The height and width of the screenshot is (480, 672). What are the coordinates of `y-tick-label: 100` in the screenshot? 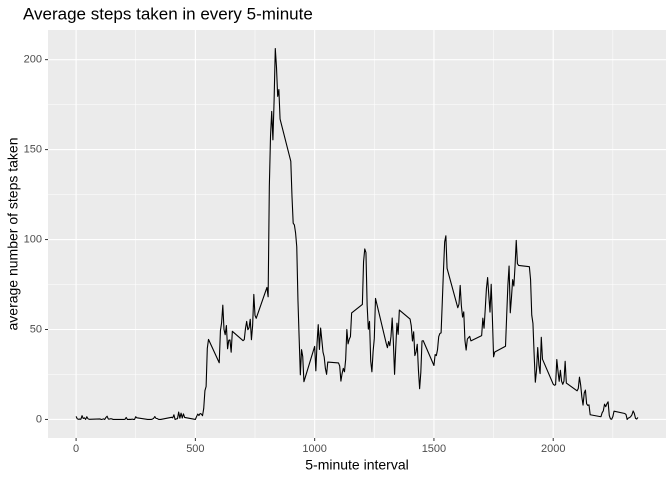 It's located at (33, 239).